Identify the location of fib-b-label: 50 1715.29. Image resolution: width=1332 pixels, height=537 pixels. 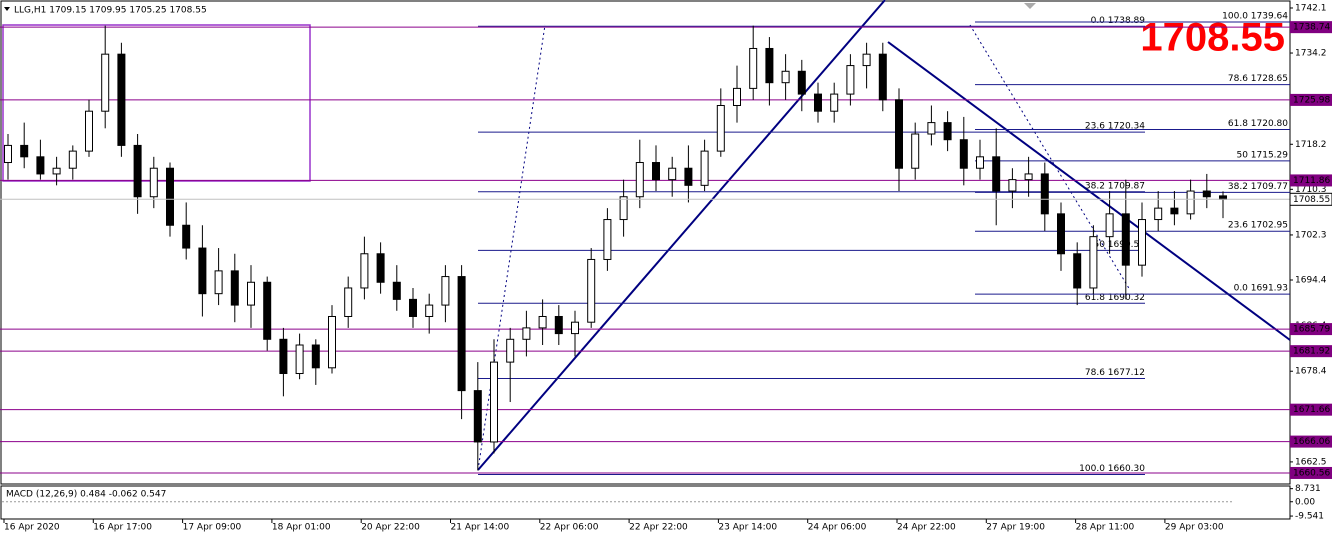
(1262, 155).